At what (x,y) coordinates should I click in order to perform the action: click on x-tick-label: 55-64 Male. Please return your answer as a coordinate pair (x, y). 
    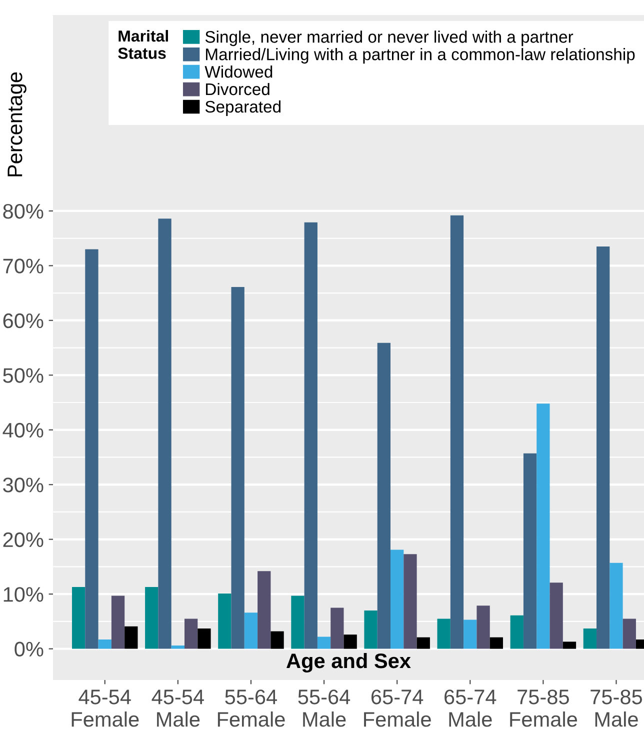
    Looking at the image, I should click on (324, 708).